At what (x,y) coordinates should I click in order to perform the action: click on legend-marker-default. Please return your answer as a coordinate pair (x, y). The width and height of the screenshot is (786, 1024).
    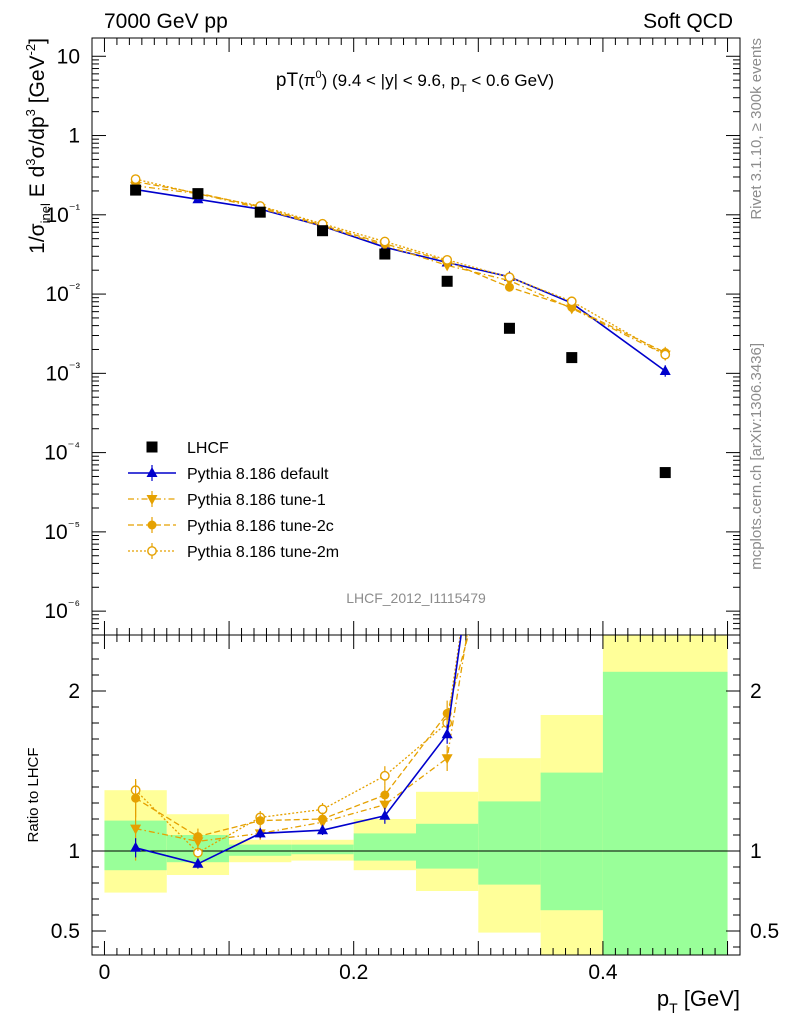
    Looking at the image, I should click on (152, 472).